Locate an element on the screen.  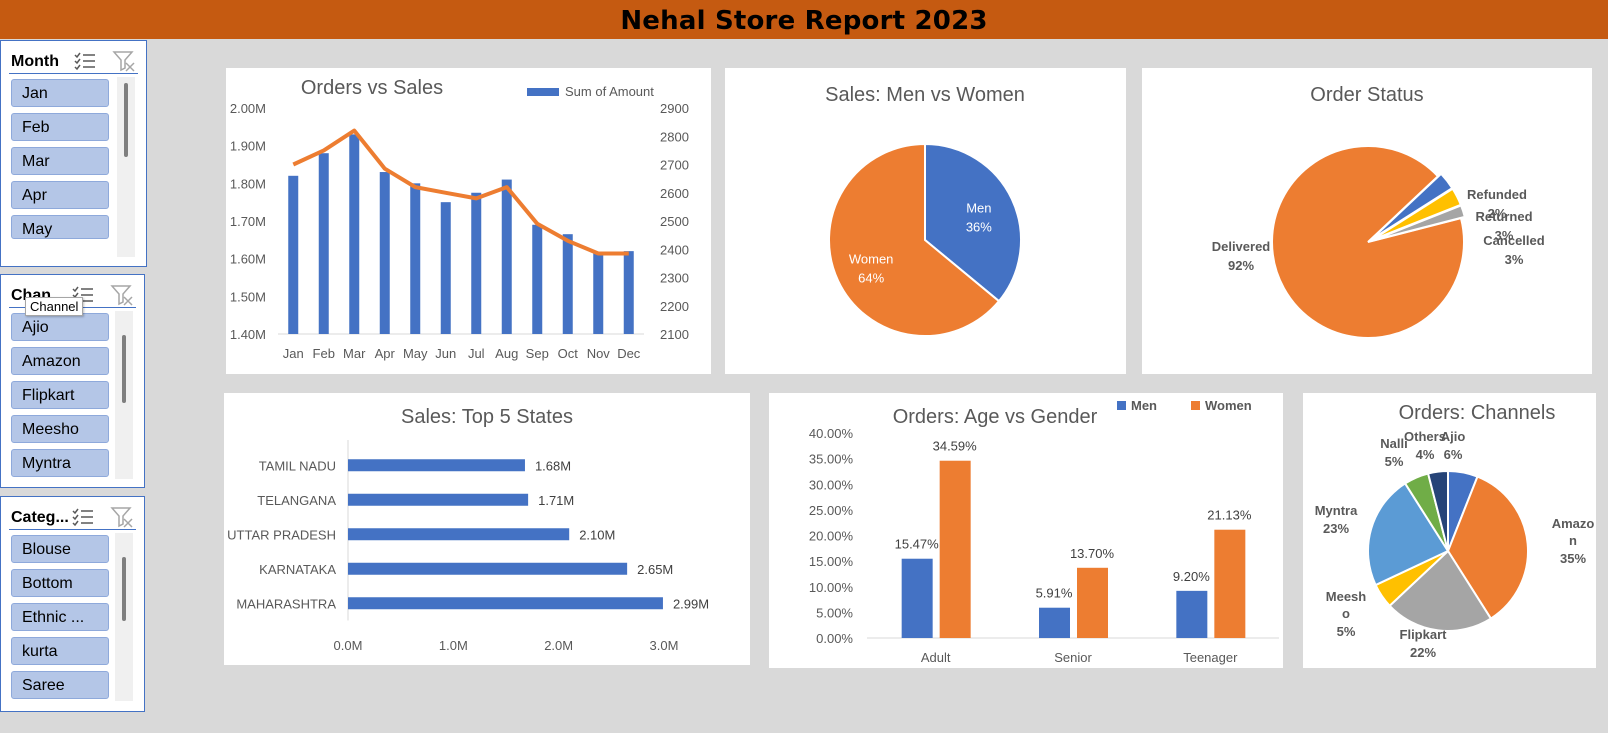
slicer-tooltip: Channel is located at coordinates (54, 306).